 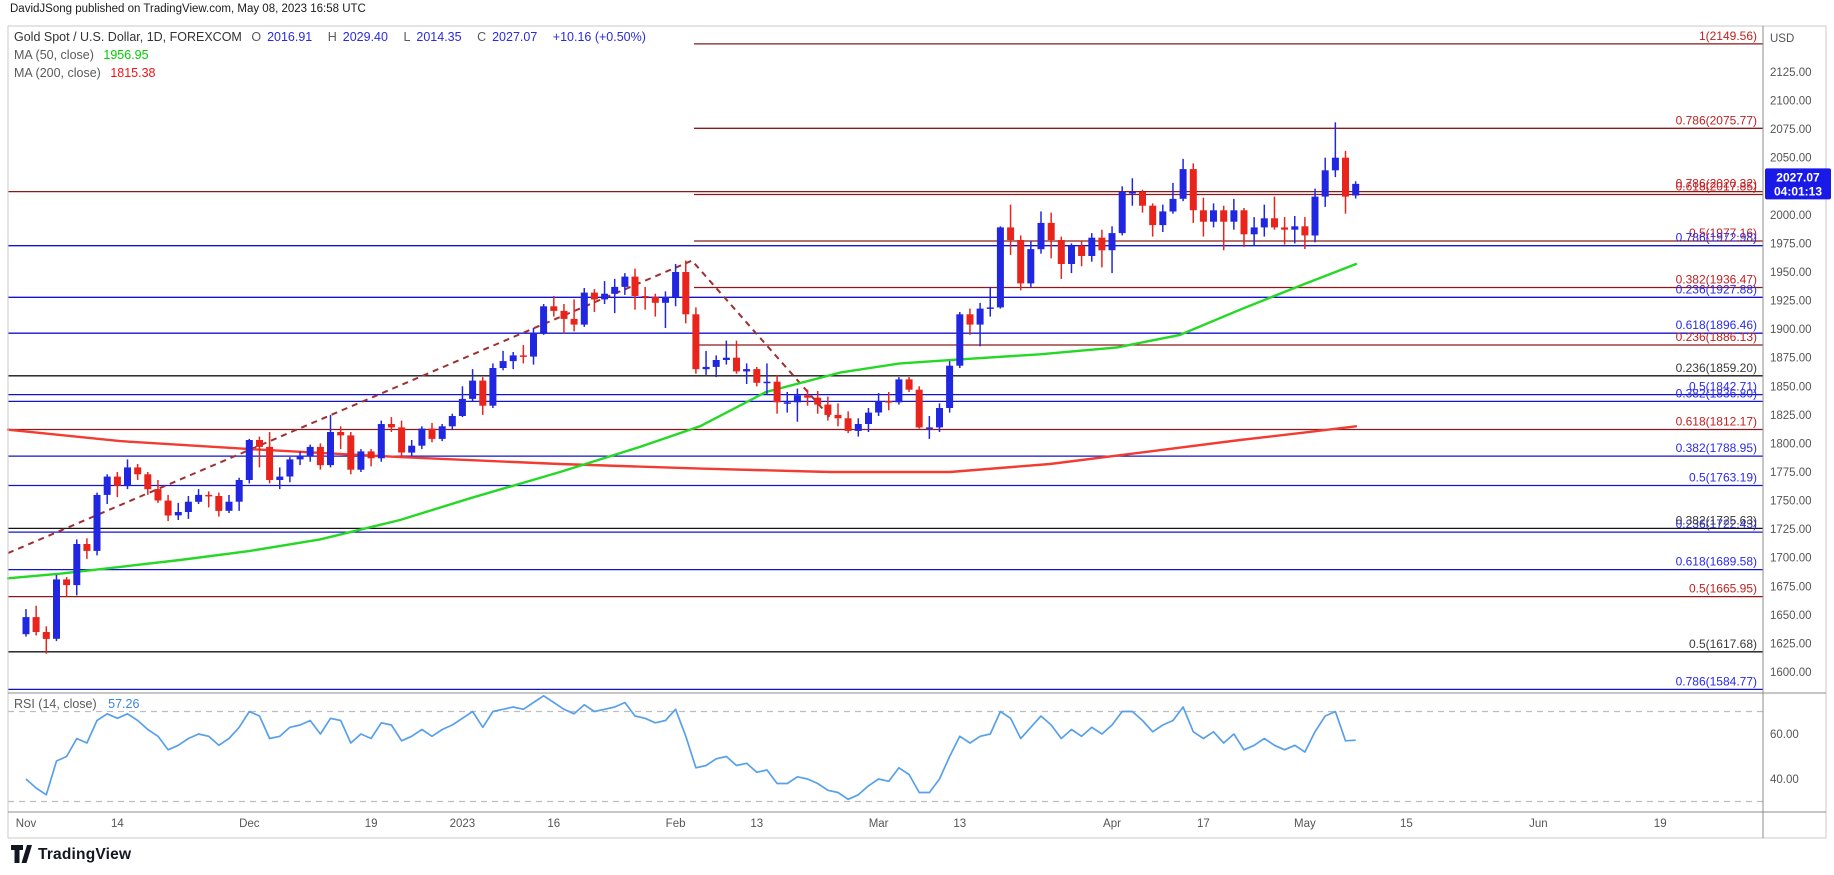 I want to click on fib-label: 0.786(2020.32), so click(x=1716, y=184).